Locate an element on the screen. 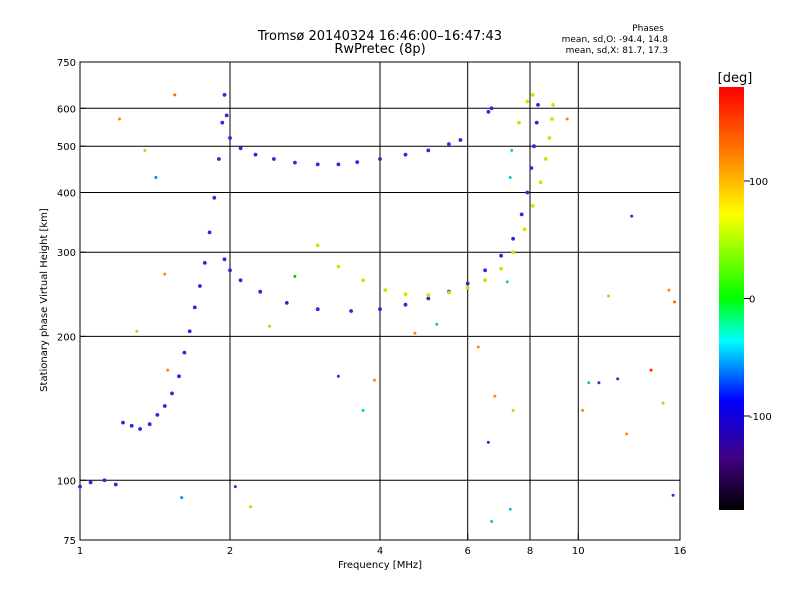 The height and width of the screenshot is (600, 800). colorbar-tick-label: 0 is located at coordinates (752, 300).